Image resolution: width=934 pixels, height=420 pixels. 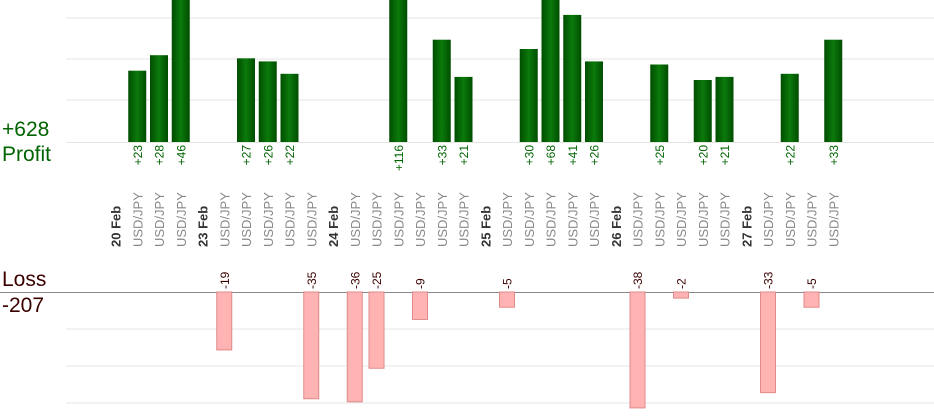 I want to click on loss-value-label: -19, so click(x=225, y=280).